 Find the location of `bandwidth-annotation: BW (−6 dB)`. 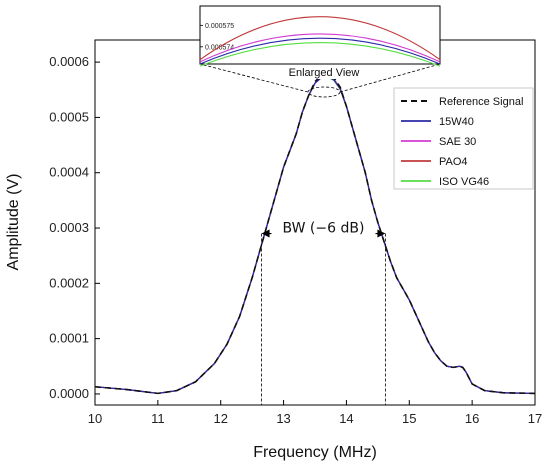

bandwidth-annotation: BW (−6 dB) is located at coordinates (323, 311).